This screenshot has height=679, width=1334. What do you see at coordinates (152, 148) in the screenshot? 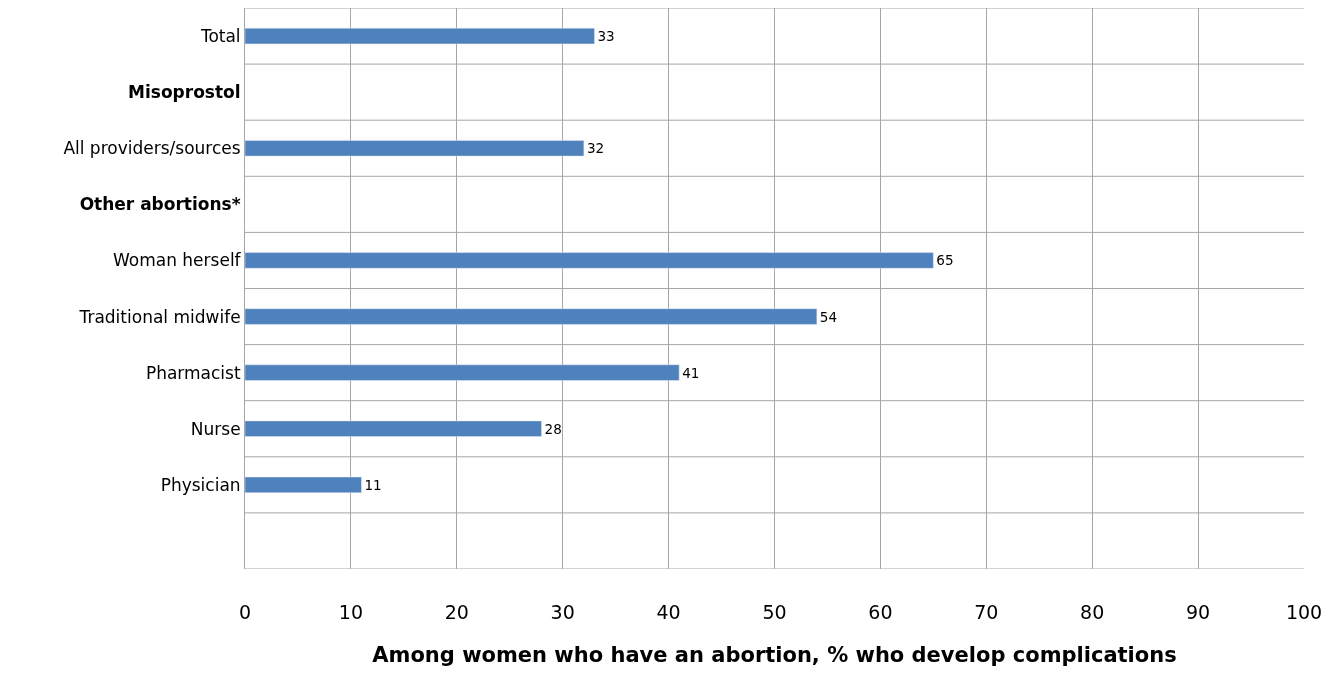
I see `y-tick-label: All providers/sources` at bounding box center [152, 148].